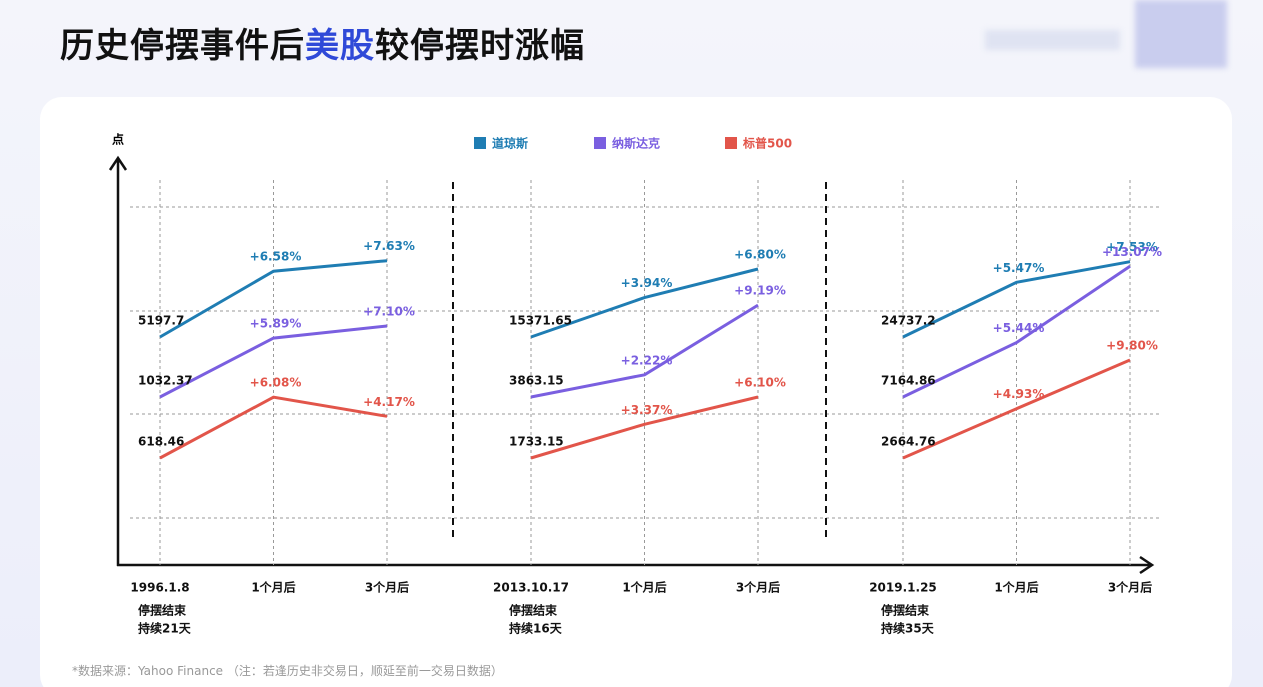  What do you see at coordinates (636, 143) in the screenshot?
I see `legend-label: 纳斯达克` at bounding box center [636, 143].